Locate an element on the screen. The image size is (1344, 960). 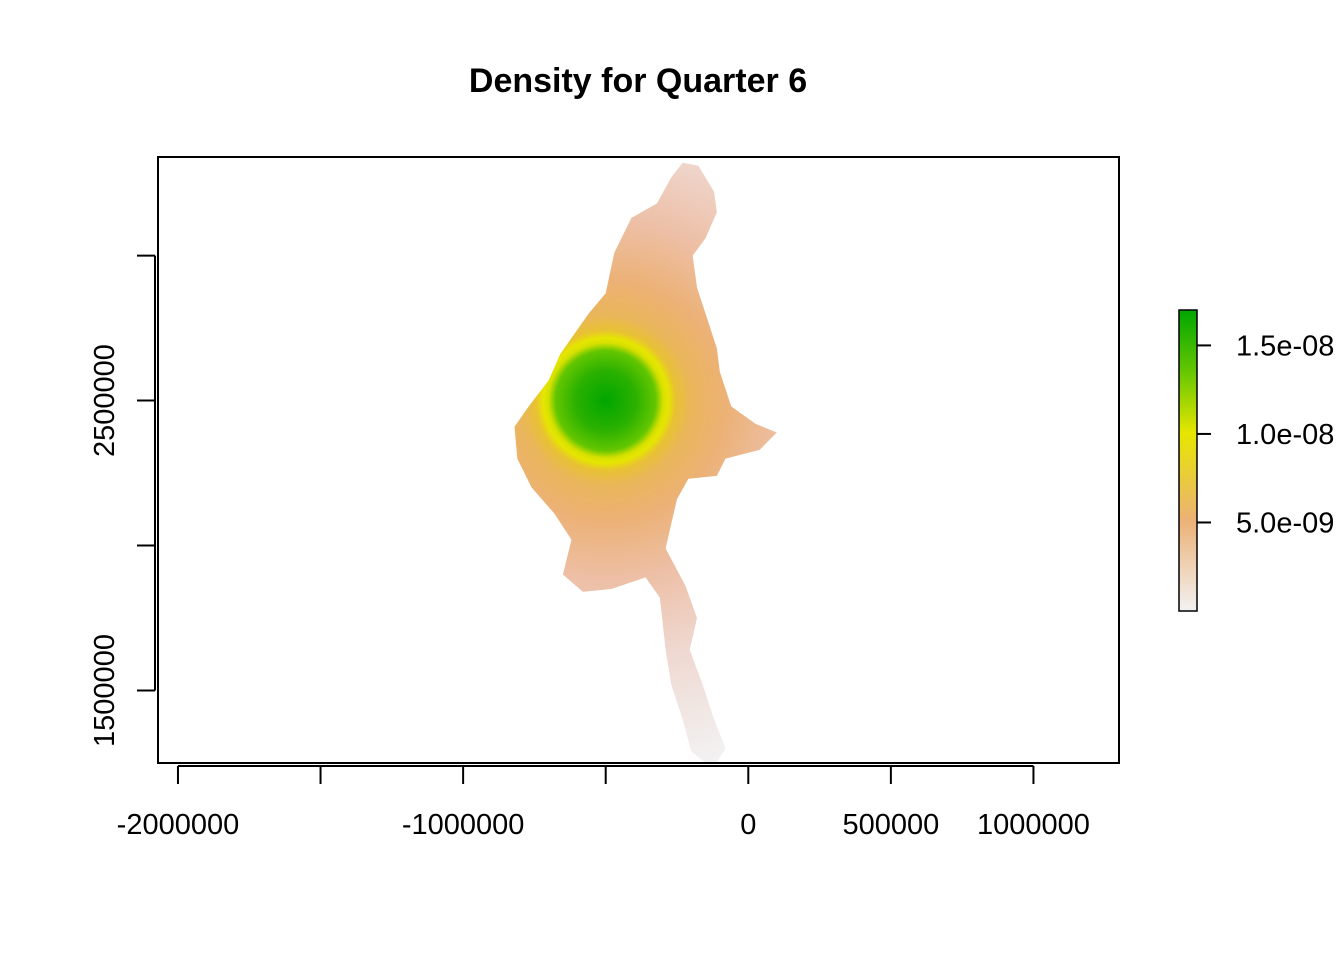
x-tick-label: 1000000 is located at coordinates (1033, 825).